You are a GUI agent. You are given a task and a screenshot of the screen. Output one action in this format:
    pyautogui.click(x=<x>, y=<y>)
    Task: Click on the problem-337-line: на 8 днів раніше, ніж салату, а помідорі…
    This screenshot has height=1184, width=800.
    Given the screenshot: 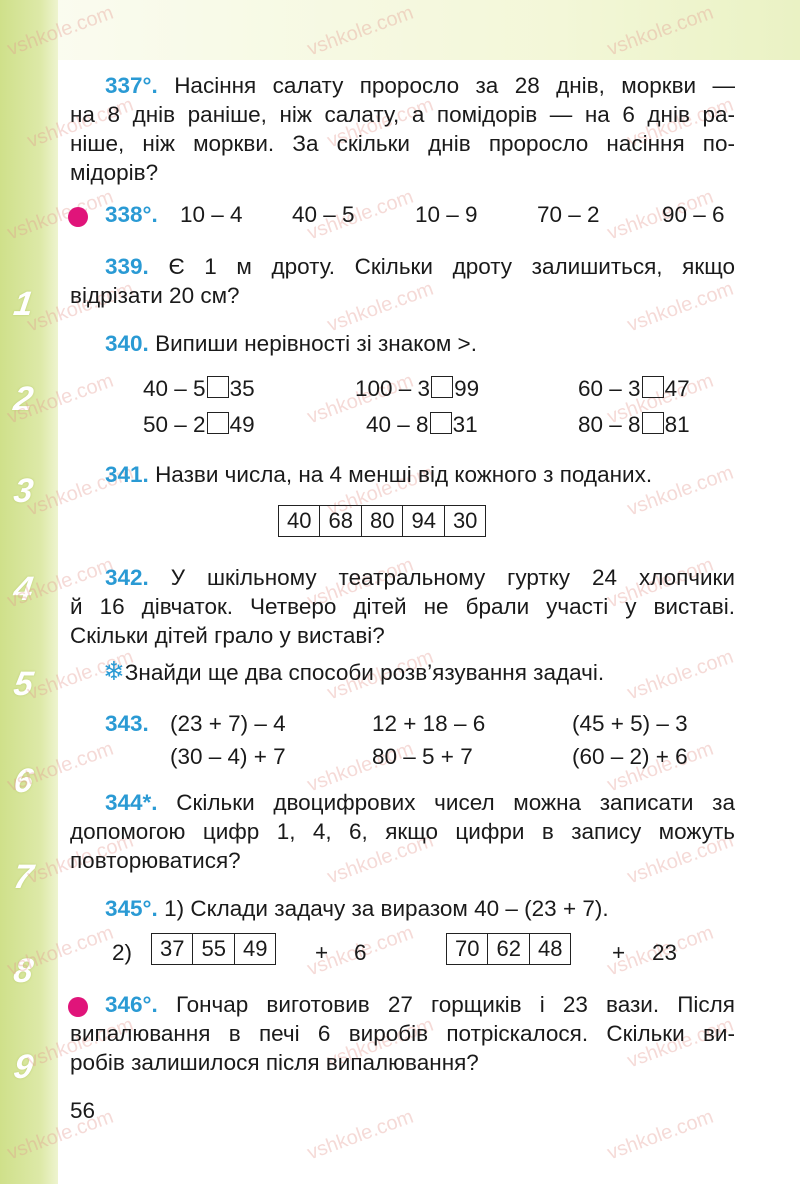 What is the action you would take?
    pyautogui.click(x=402, y=114)
    